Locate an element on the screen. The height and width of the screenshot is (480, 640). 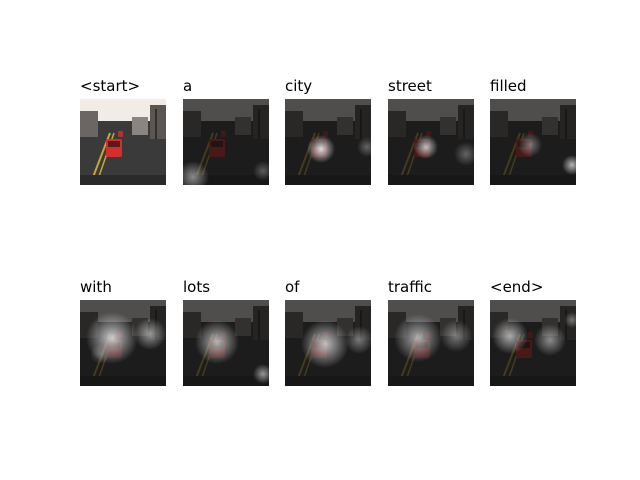
word-label: <start> is located at coordinates (110, 86).